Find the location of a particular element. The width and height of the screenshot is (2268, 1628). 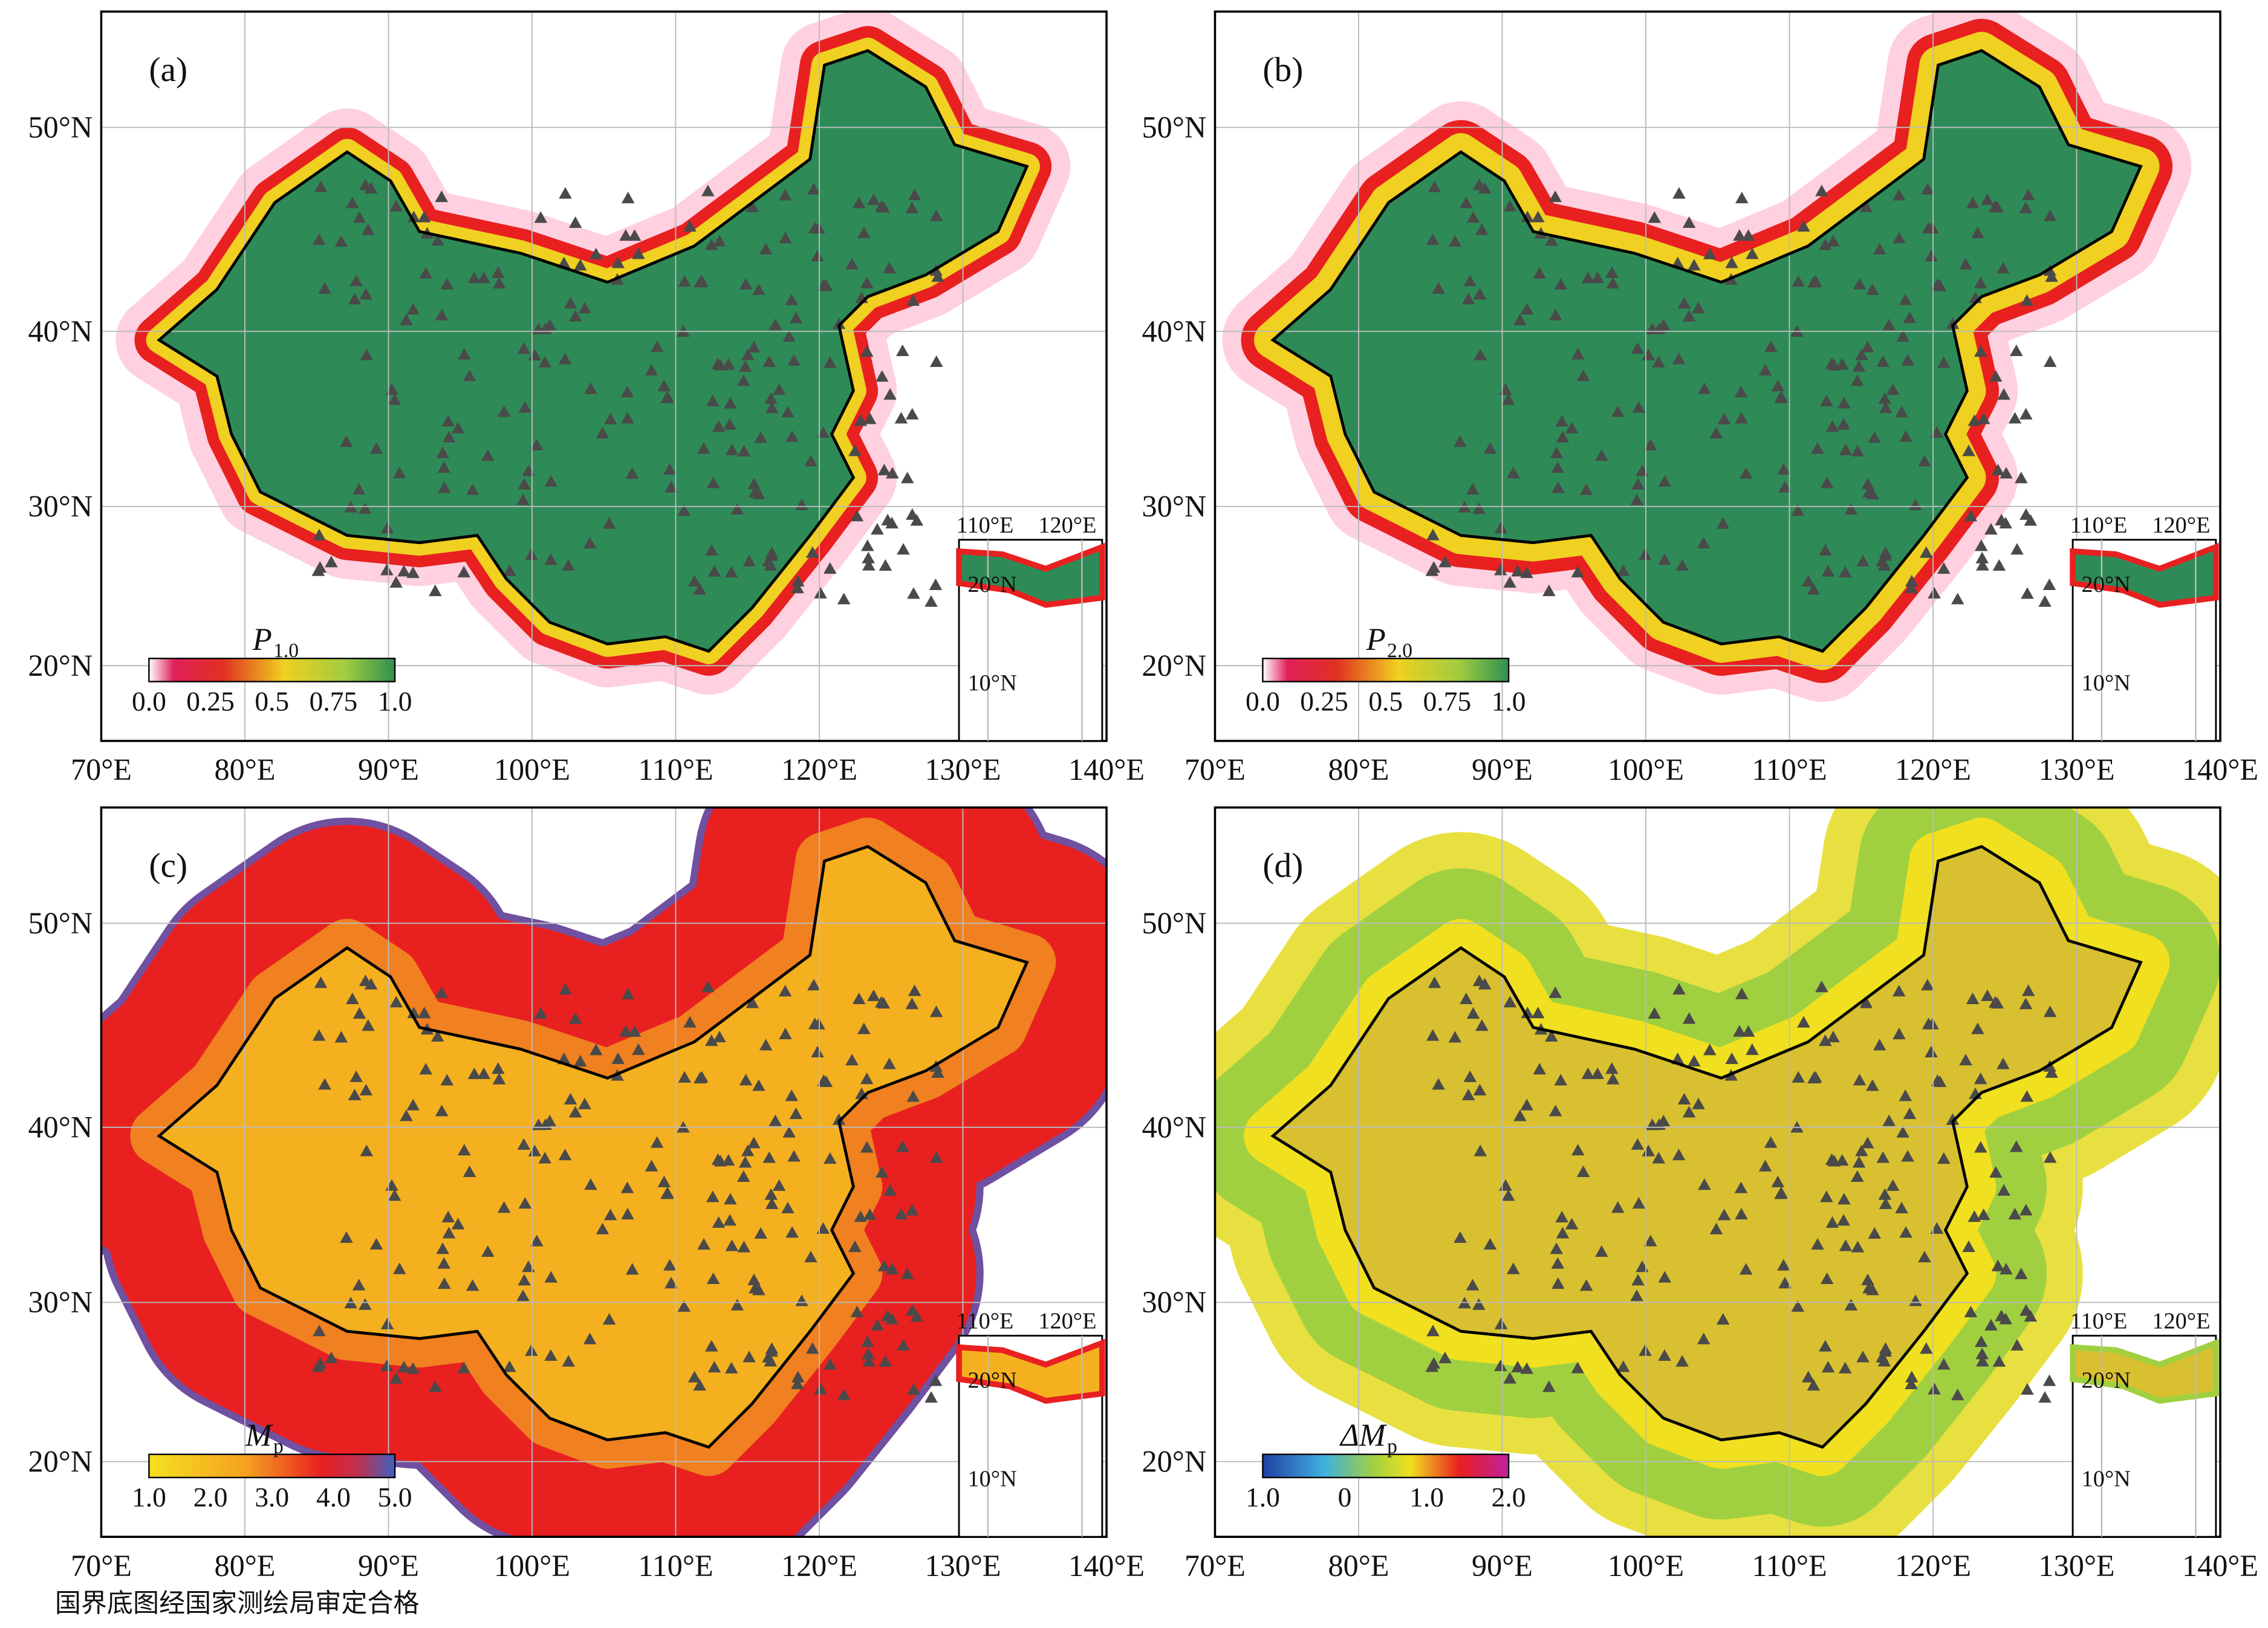

colorbar-tick: 0.5 is located at coordinates (1386, 701).